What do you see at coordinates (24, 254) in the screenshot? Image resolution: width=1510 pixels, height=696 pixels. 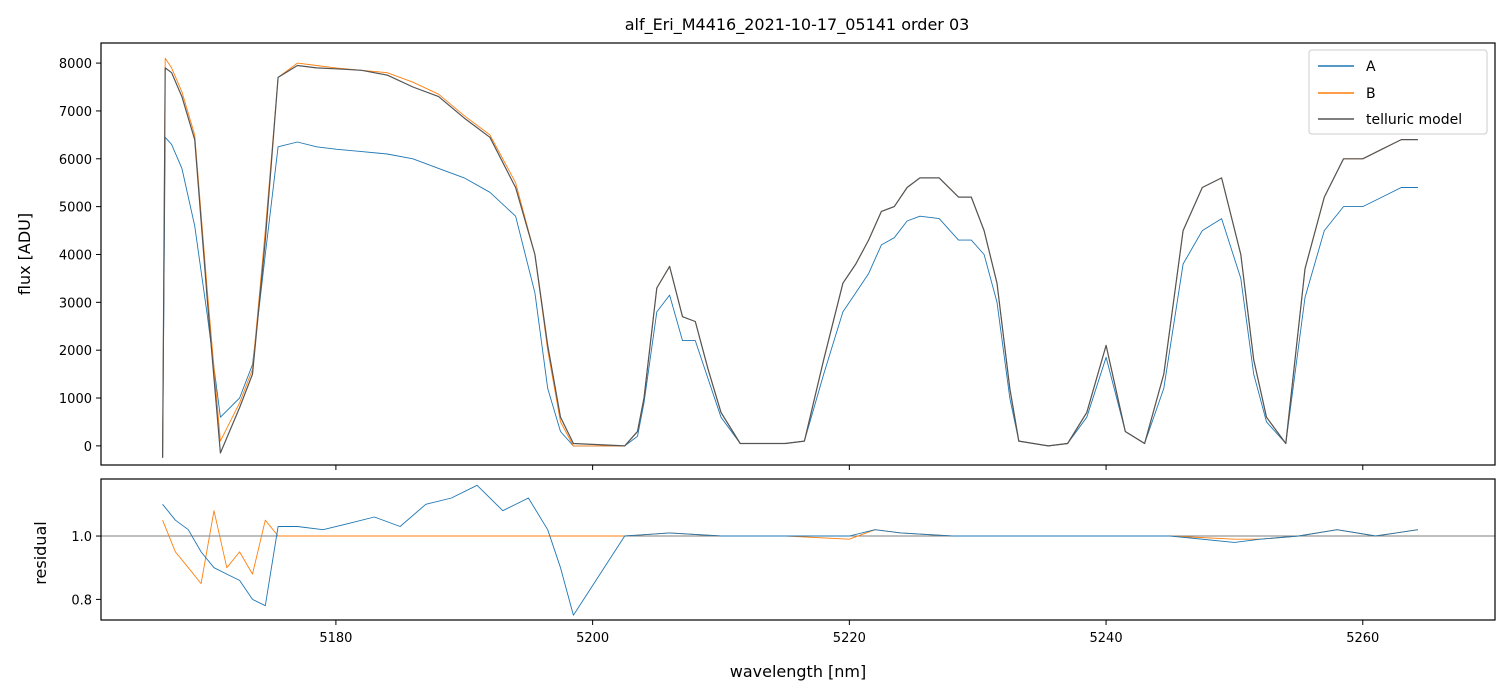 I see `top-y-axis-label: flux [ADU]` at bounding box center [24, 254].